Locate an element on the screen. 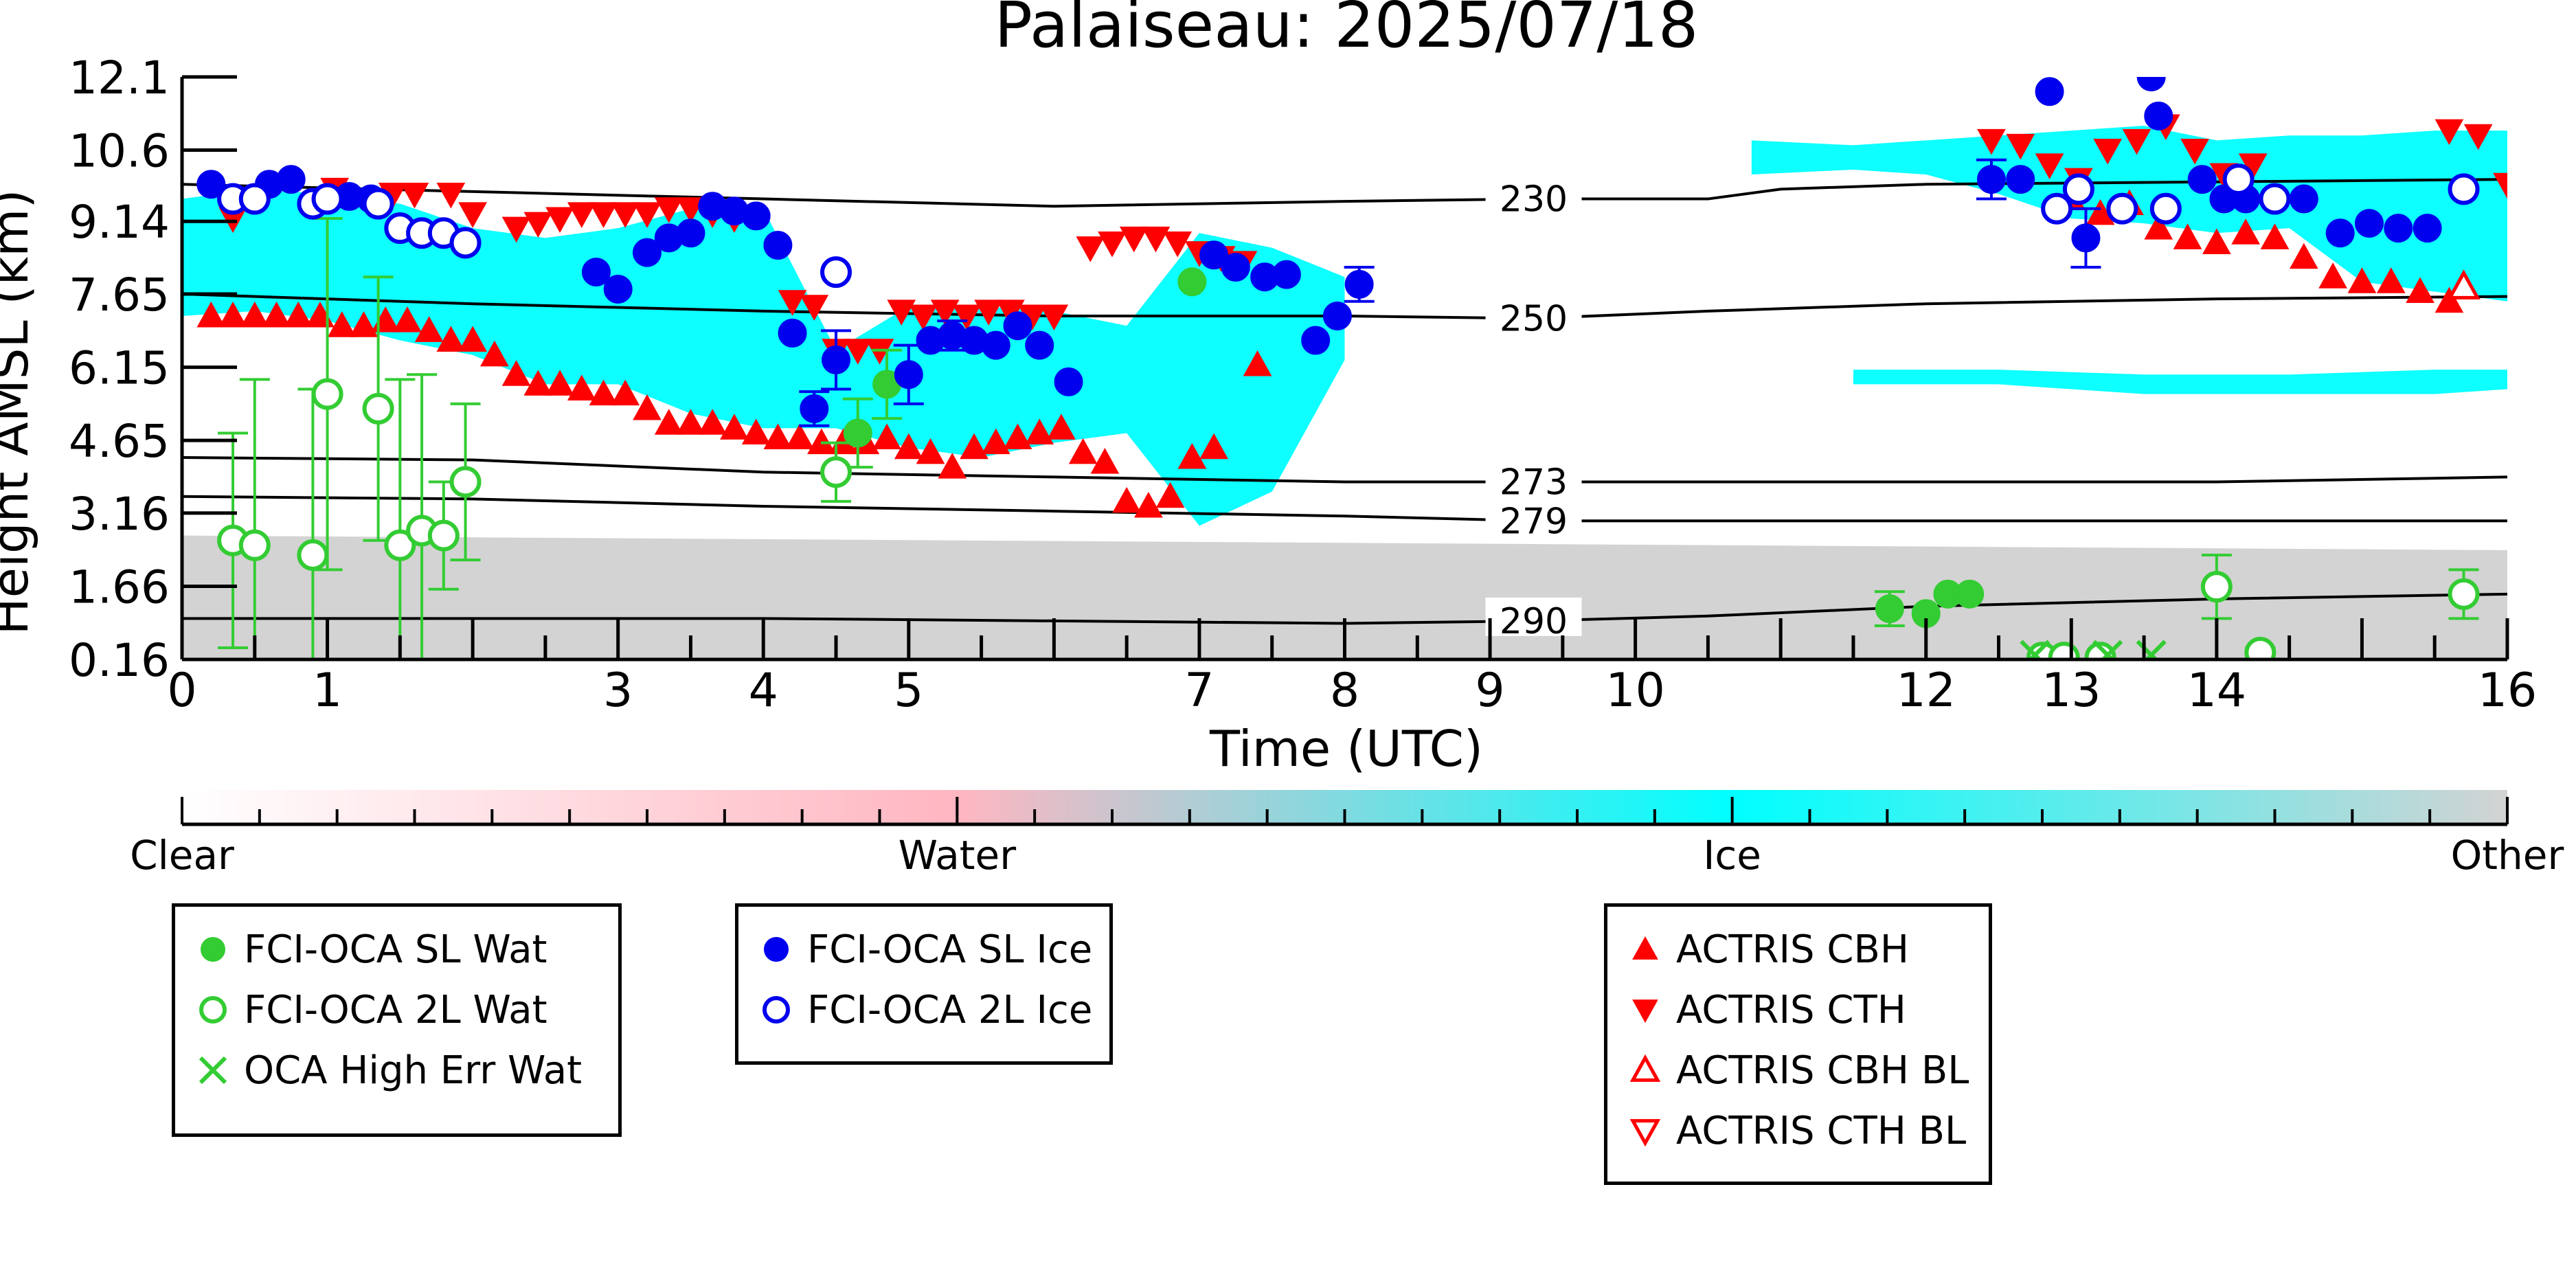 The image size is (2576, 1288). legend-marker-triangle-up is located at coordinates (1645, 1068).